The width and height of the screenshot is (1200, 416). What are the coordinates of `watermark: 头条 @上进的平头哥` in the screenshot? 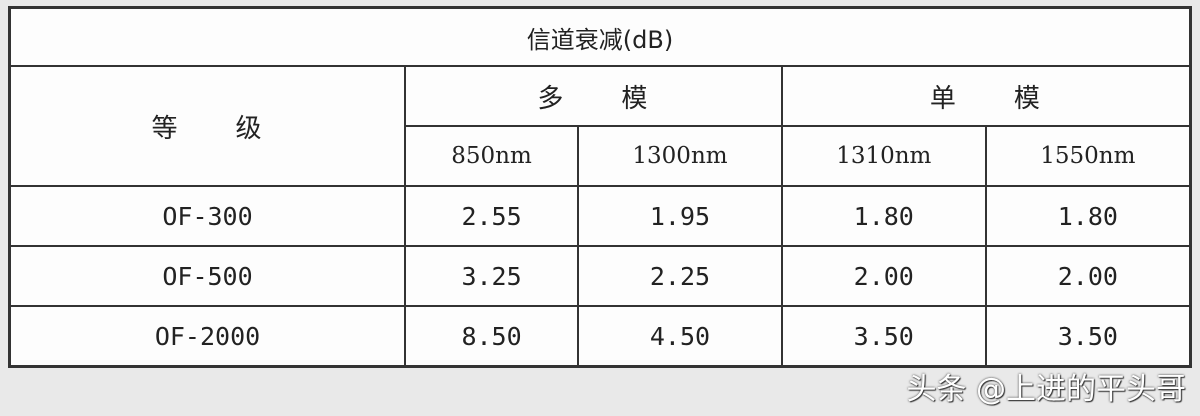 It's located at (1046, 389).